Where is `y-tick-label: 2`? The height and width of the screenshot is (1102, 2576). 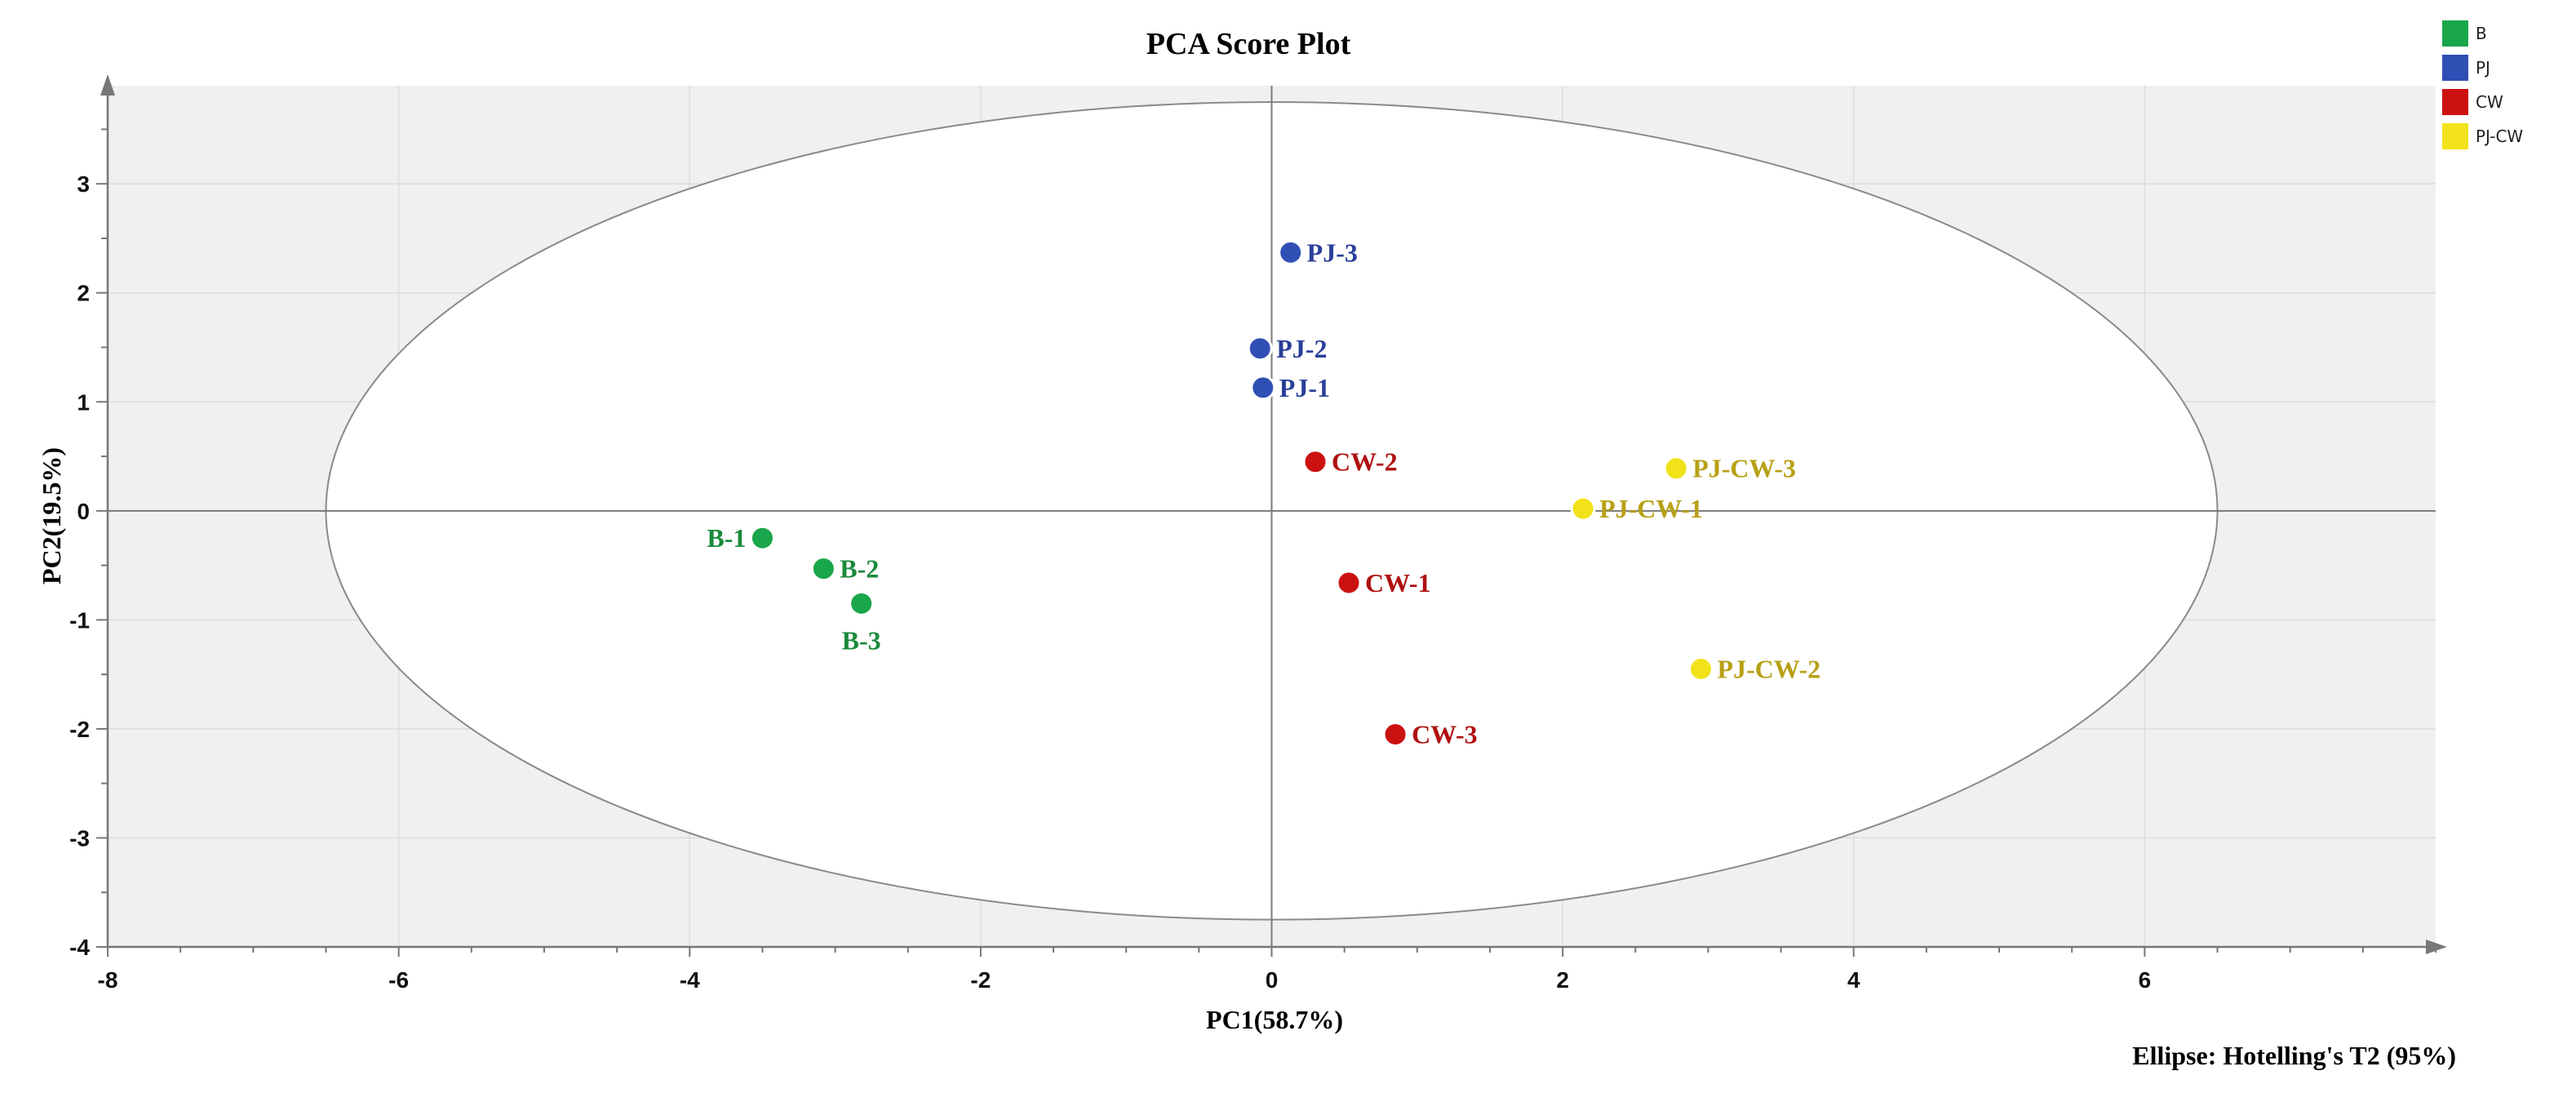
y-tick-label: 2 is located at coordinates (83, 293).